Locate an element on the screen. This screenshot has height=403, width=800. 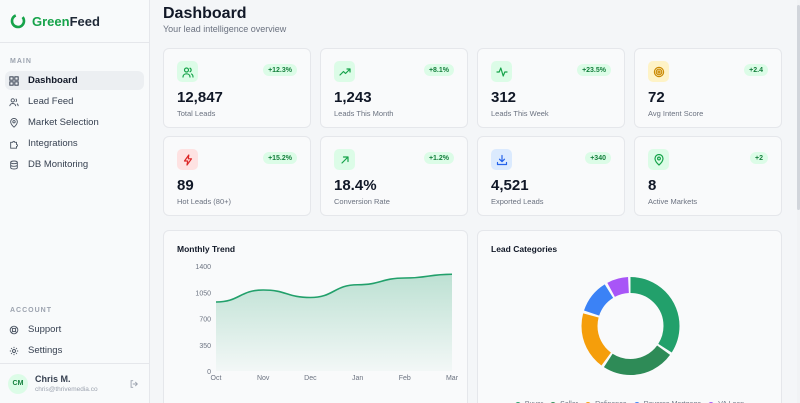
stat-change-badge: +2 is located at coordinates (759, 158).